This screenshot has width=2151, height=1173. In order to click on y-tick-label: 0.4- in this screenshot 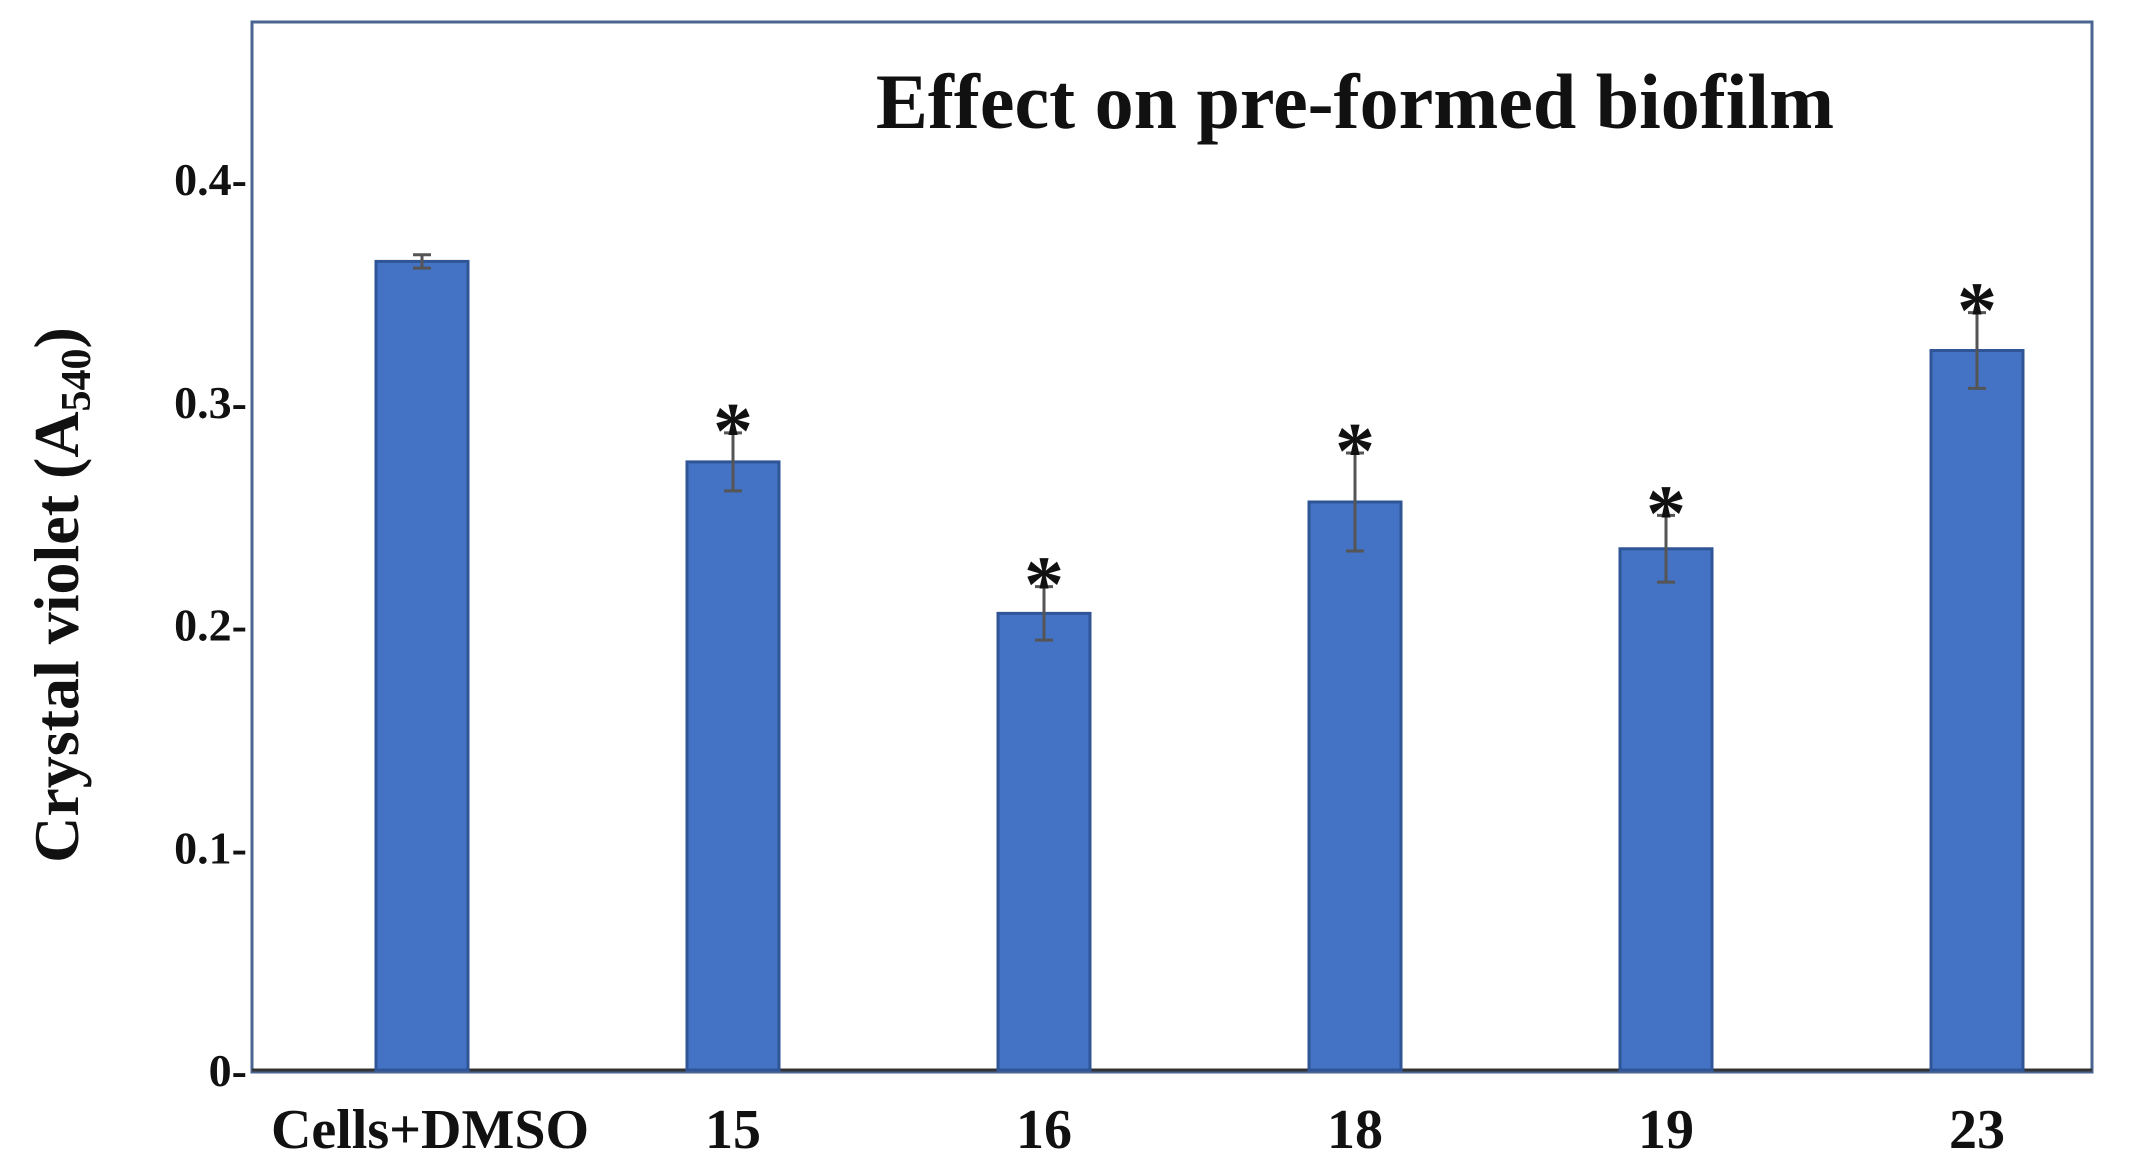, I will do `click(210, 179)`.